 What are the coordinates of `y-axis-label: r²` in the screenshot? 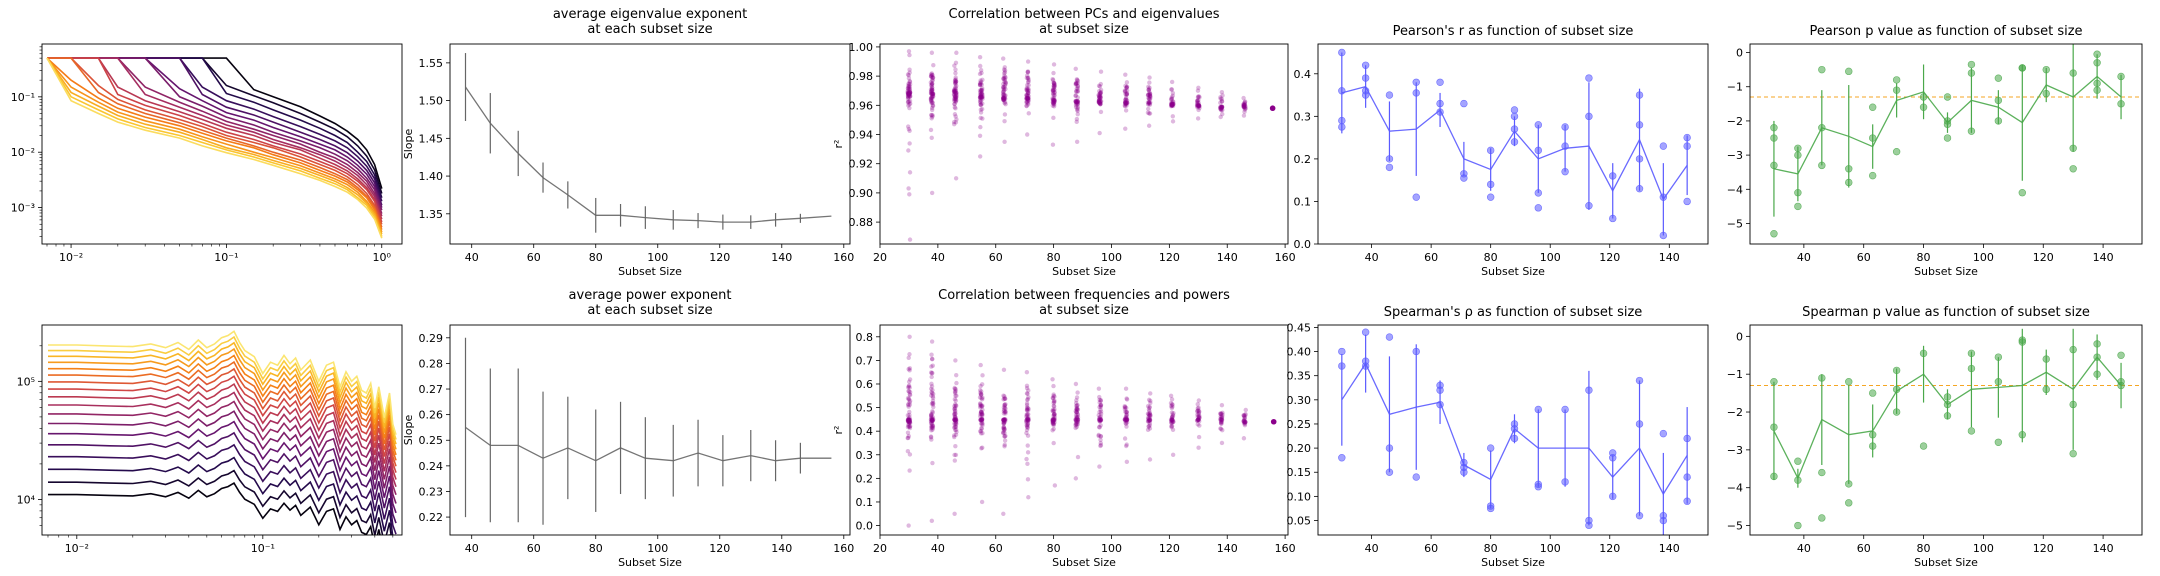 It's located at (838, 144).